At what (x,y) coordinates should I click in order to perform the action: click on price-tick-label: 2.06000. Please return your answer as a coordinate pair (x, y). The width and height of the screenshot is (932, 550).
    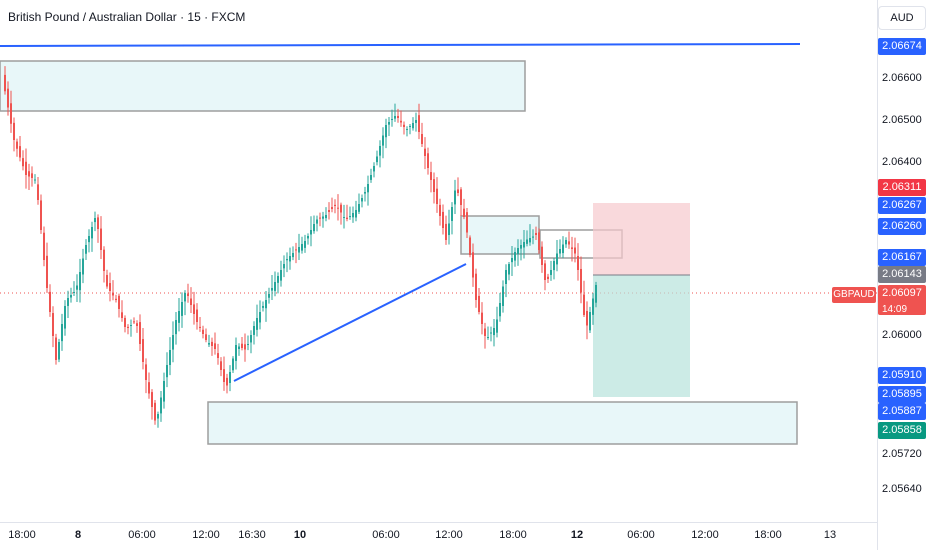
    Looking at the image, I should click on (902, 335).